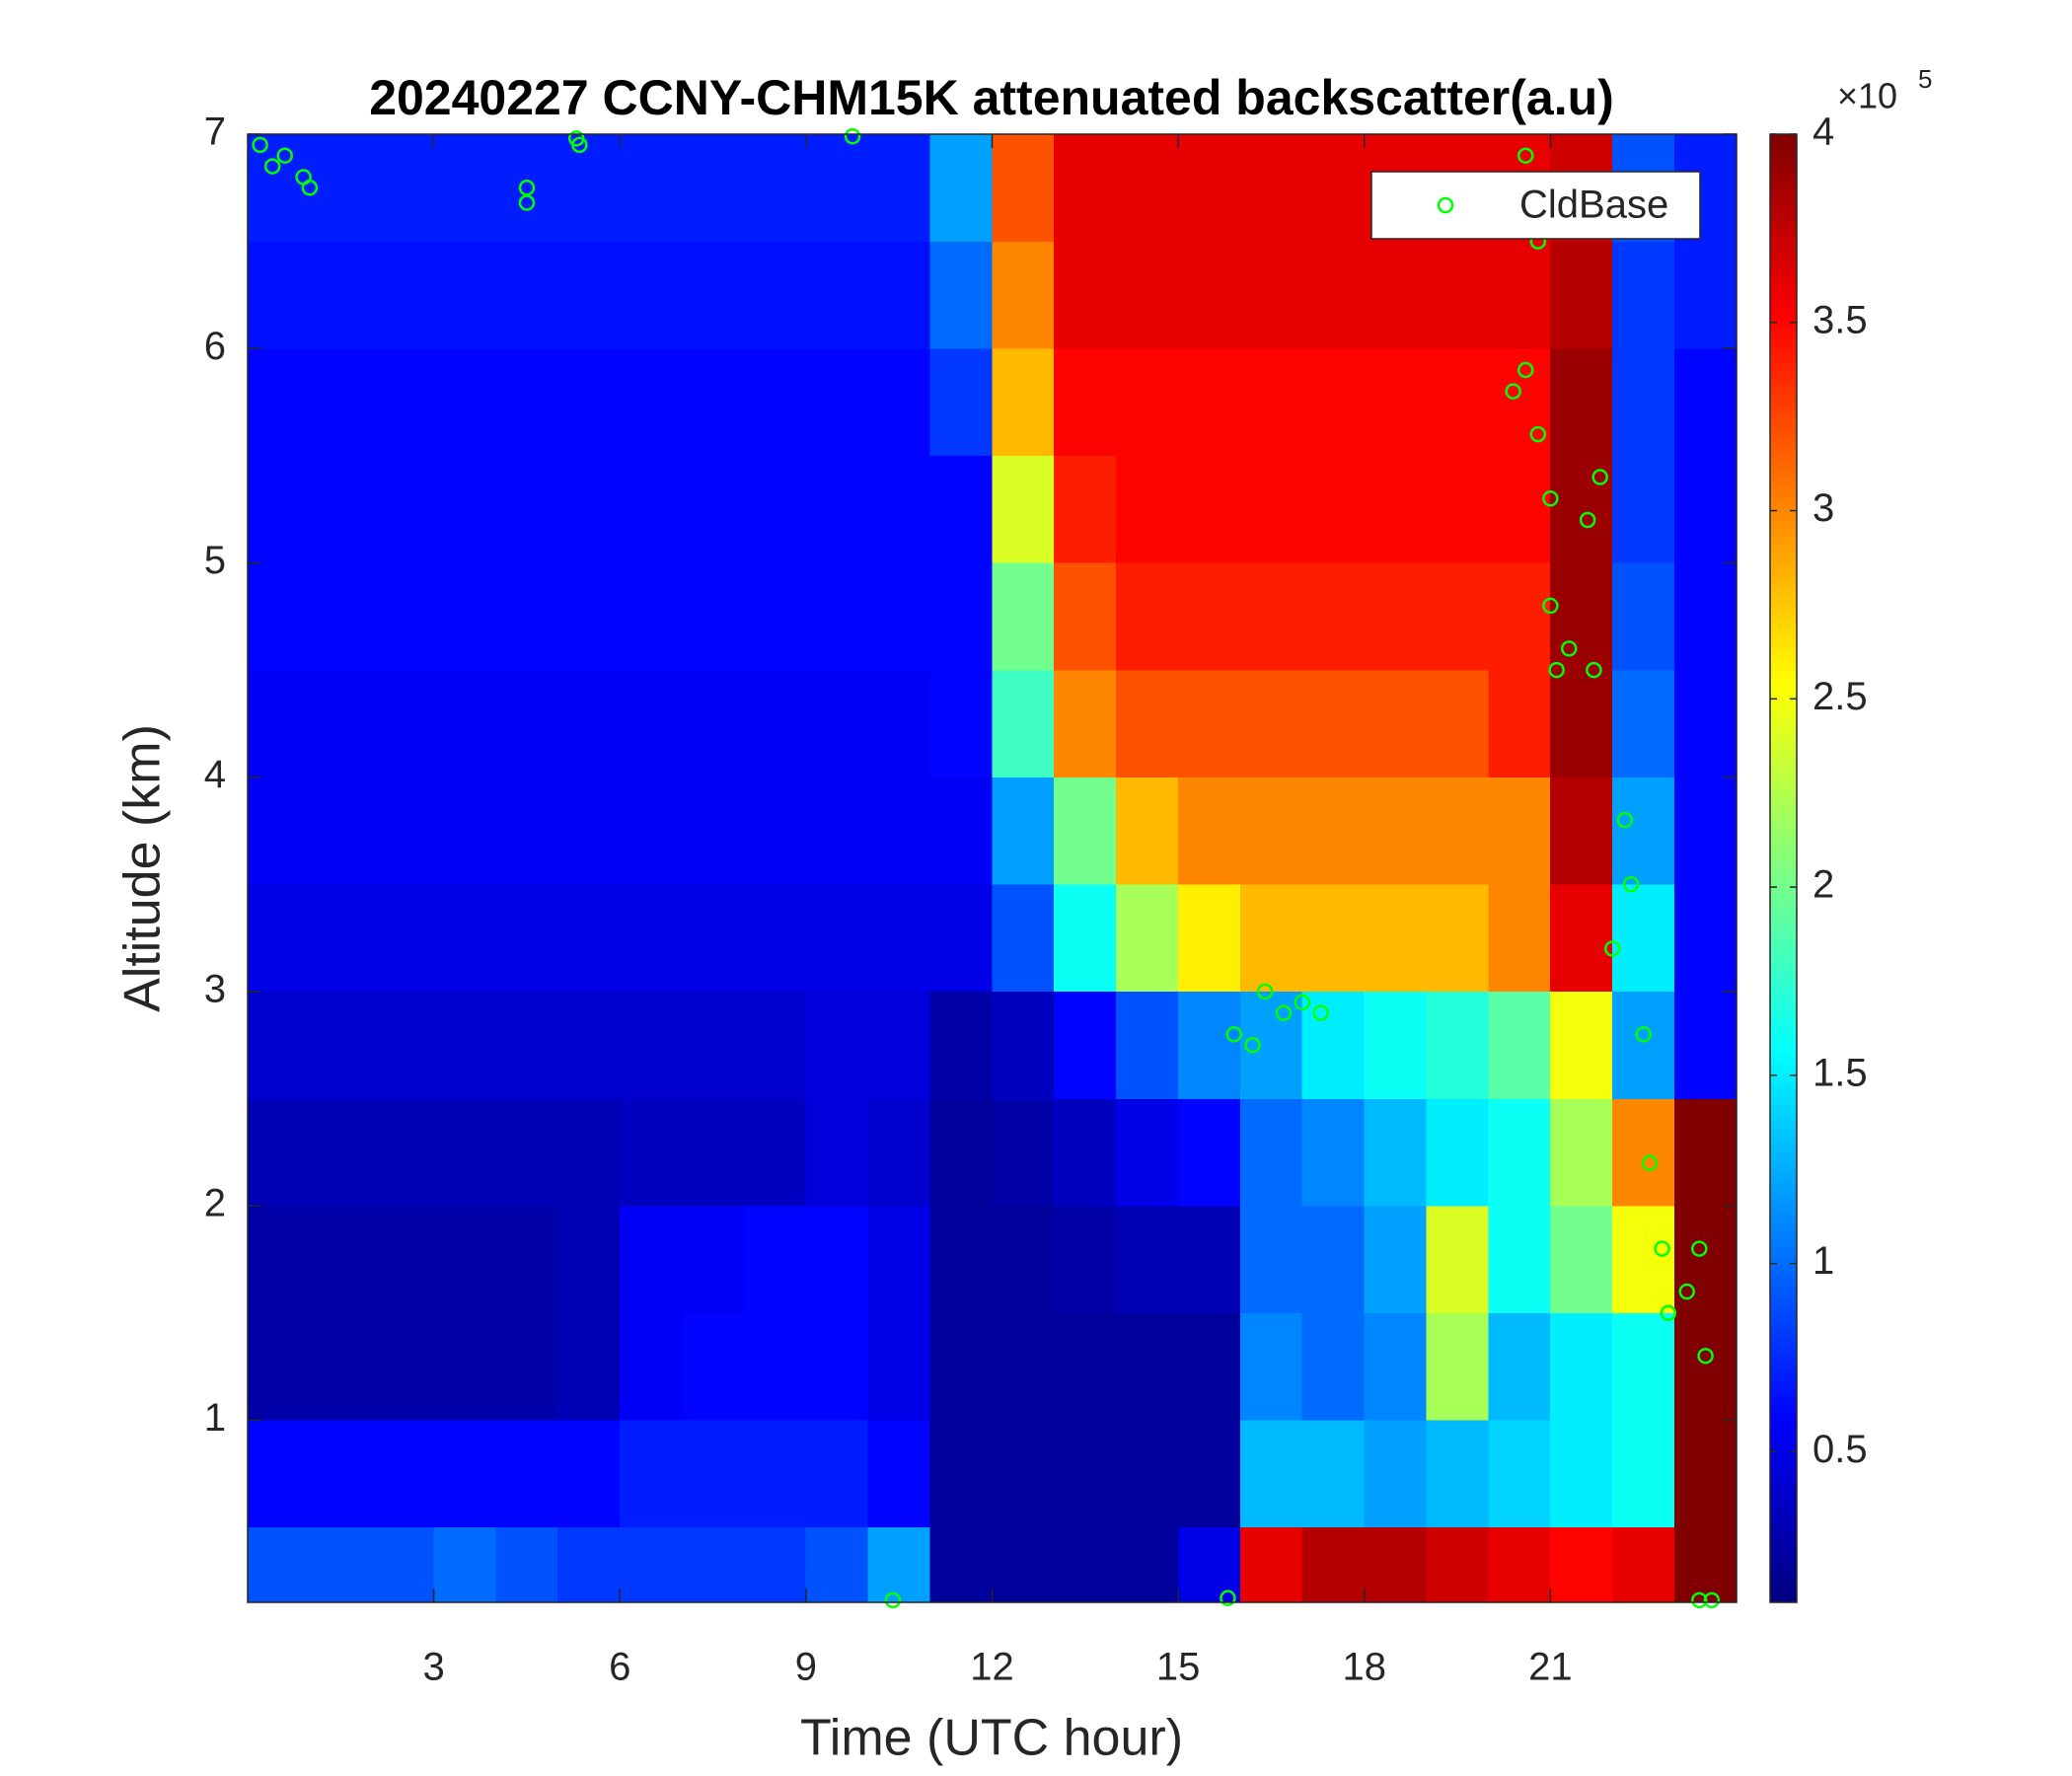 The image size is (2072, 1776). Describe the element at coordinates (1824, 1261) in the screenshot. I see `colorbar-tick-label: 1` at that location.